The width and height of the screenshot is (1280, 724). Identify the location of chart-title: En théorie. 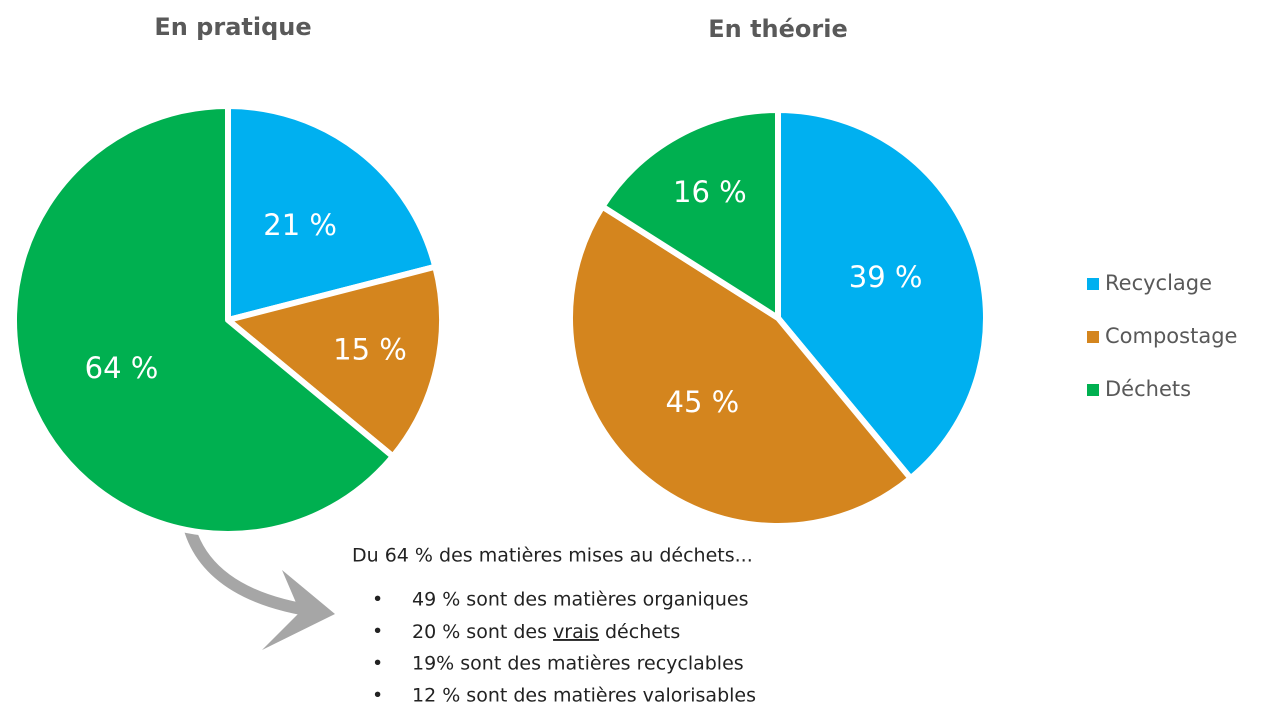
(778, 29).